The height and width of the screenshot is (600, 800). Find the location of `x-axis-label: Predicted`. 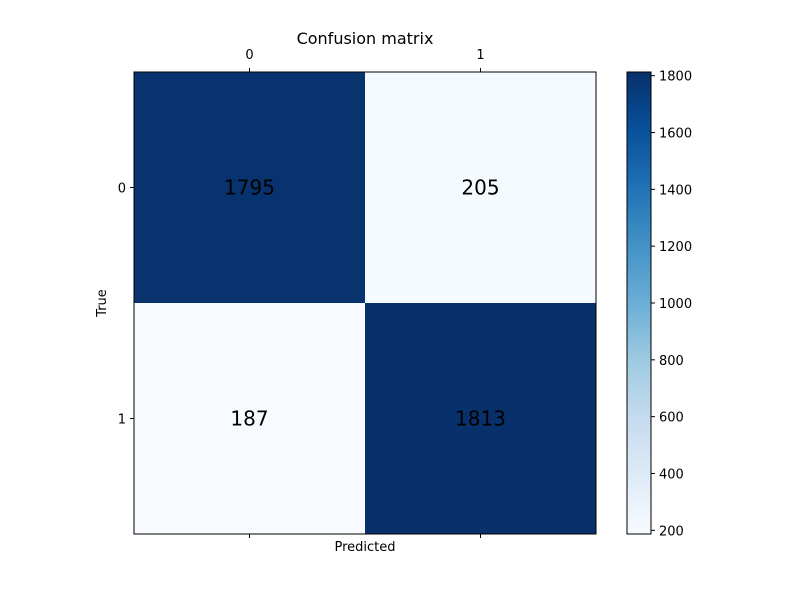

x-axis-label: Predicted is located at coordinates (364, 547).